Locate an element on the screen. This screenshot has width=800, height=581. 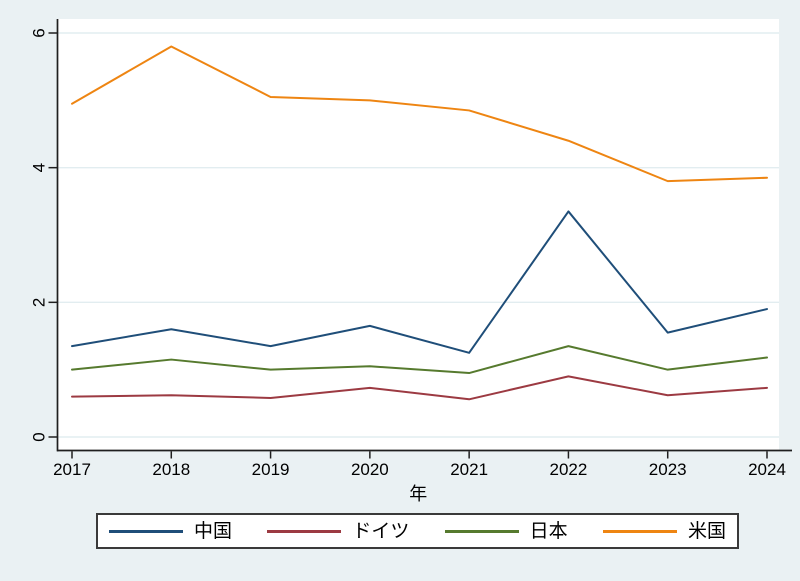
legend-label-日本: 日本 is located at coordinates (548, 531).